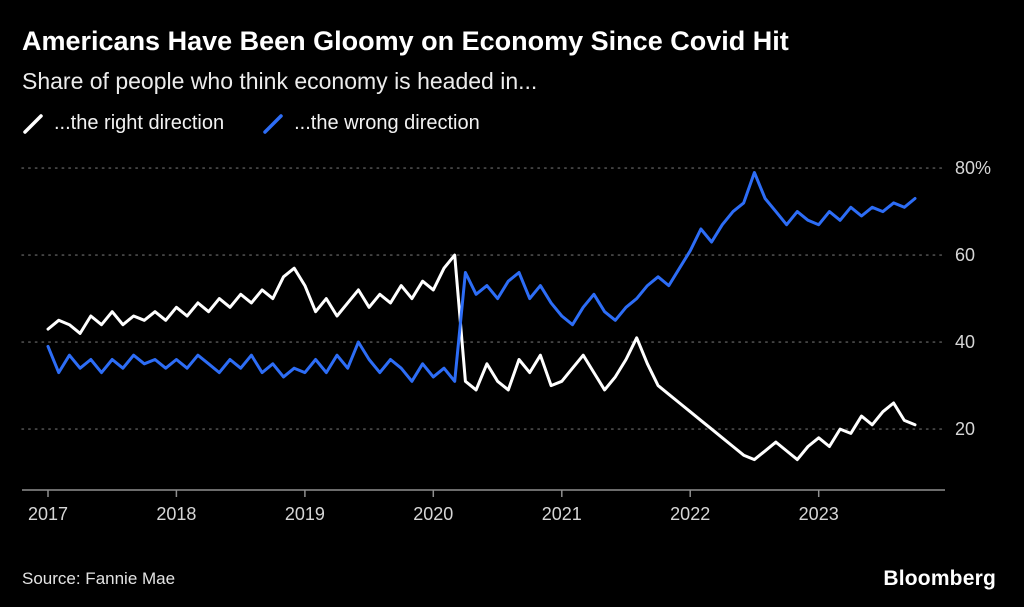  What do you see at coordinates (965, 255) in the screenshot?
I see `y-axis-label: 60` at bounding box center [965, 255].